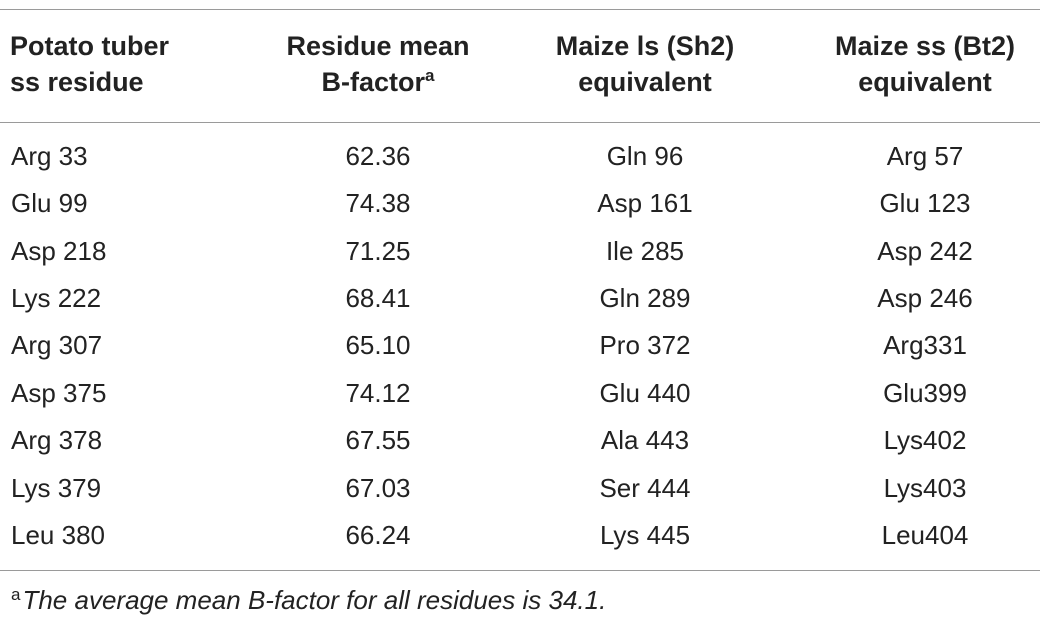  What do you see at coordinates (520, 393) in the screenshot?
I see `table-row: Asp 375 74.12 Glu 440 Glu399` at bounding box center [520, 393].